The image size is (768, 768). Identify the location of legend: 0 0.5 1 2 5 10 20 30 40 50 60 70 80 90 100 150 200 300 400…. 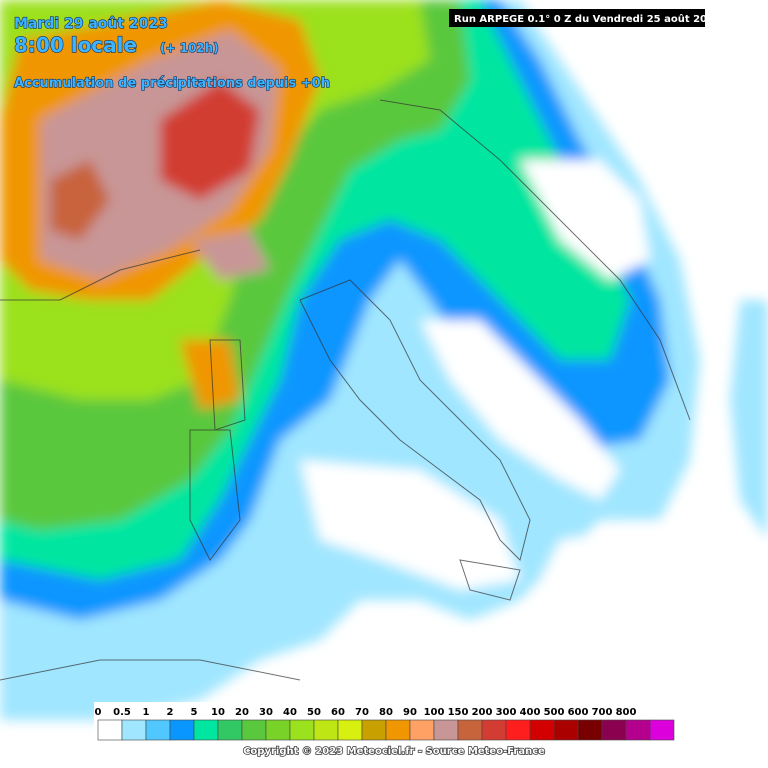
(386, 722).